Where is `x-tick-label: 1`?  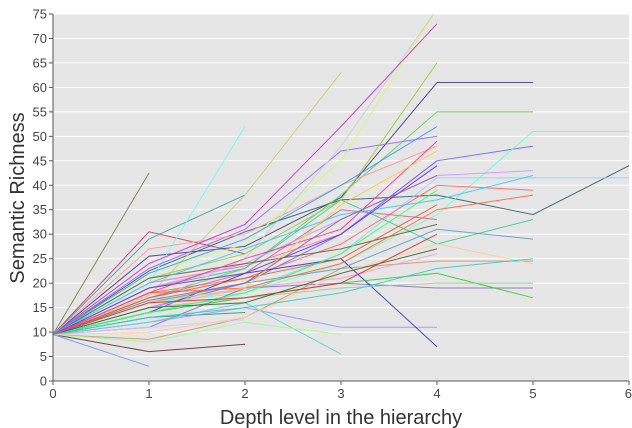 x-tick-label: 1 is located at coordinates (148, 393).